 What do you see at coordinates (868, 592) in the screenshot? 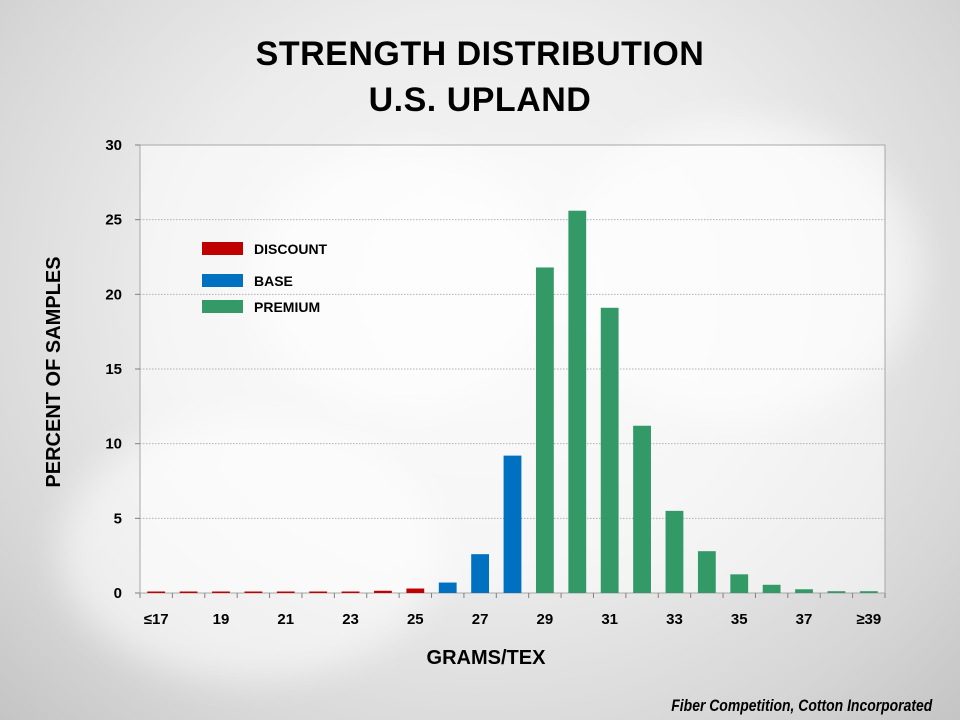
I see `bar-premium-≥39` at bounding box center [868, 592].